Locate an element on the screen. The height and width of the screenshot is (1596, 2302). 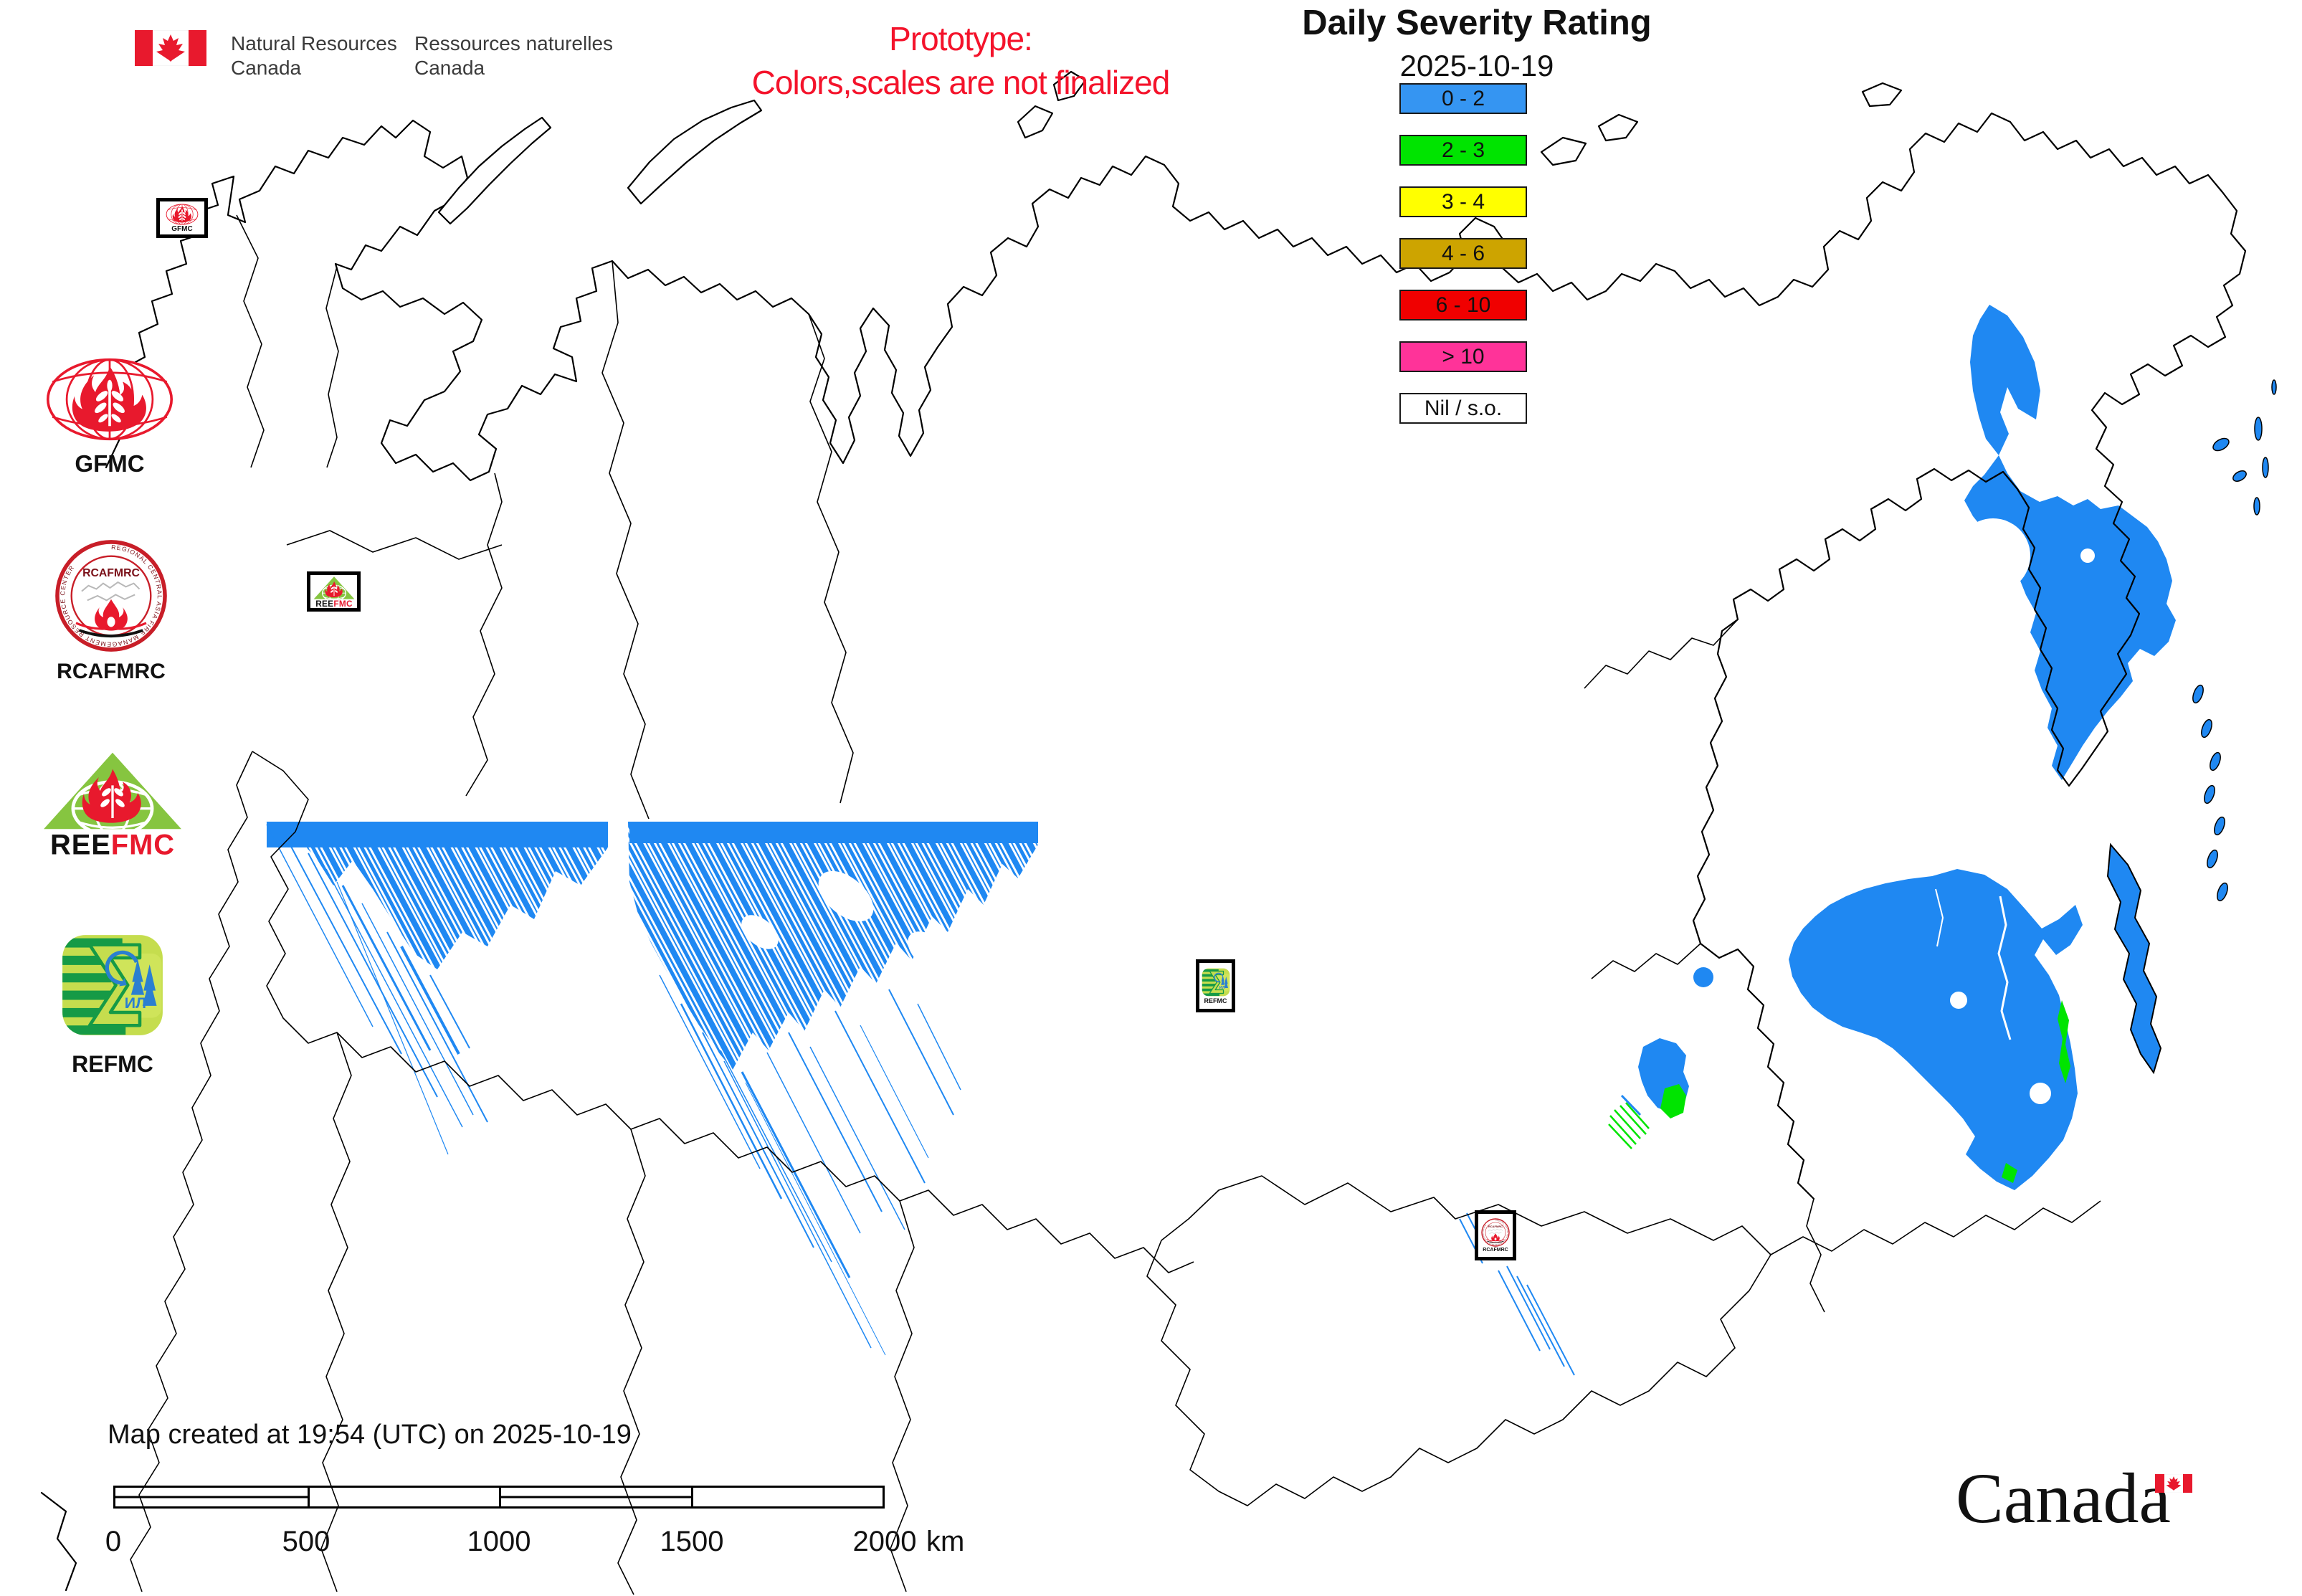
canada-wordmark-flag-icon is located at coordinates (2173, 1483).